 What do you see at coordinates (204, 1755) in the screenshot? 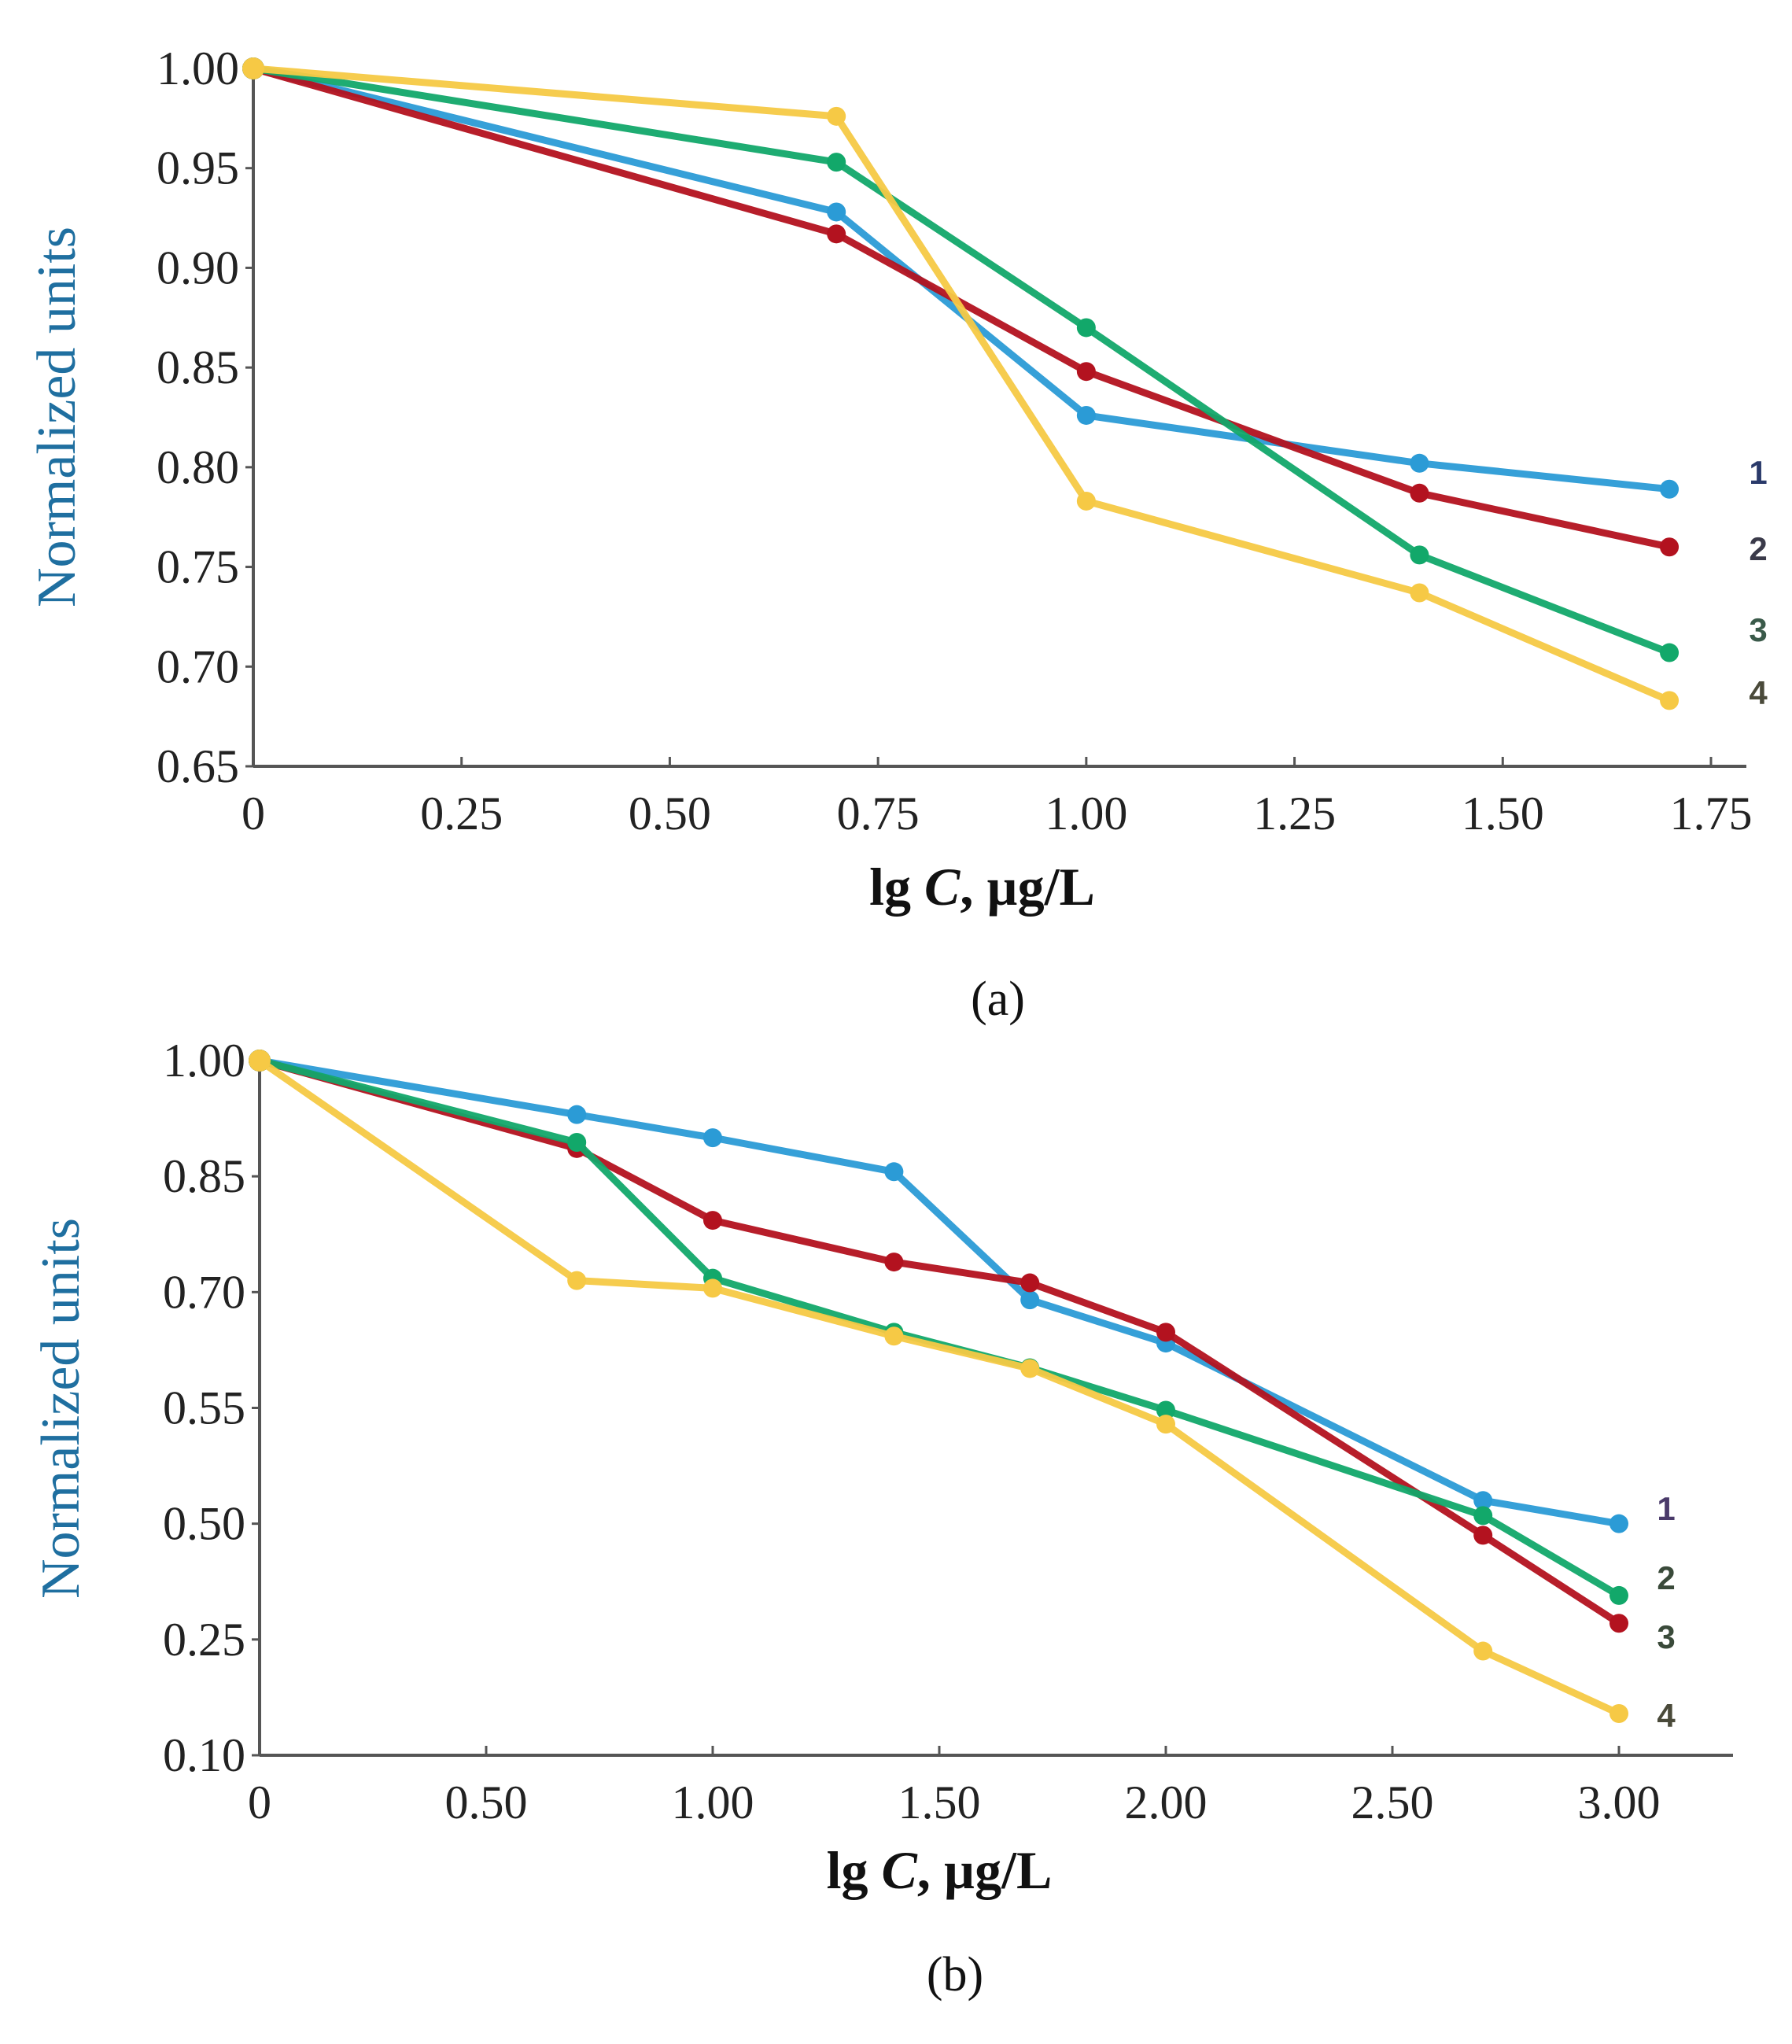
I see `y-tick-label: 0.10` at bounding box center [204, 1755].